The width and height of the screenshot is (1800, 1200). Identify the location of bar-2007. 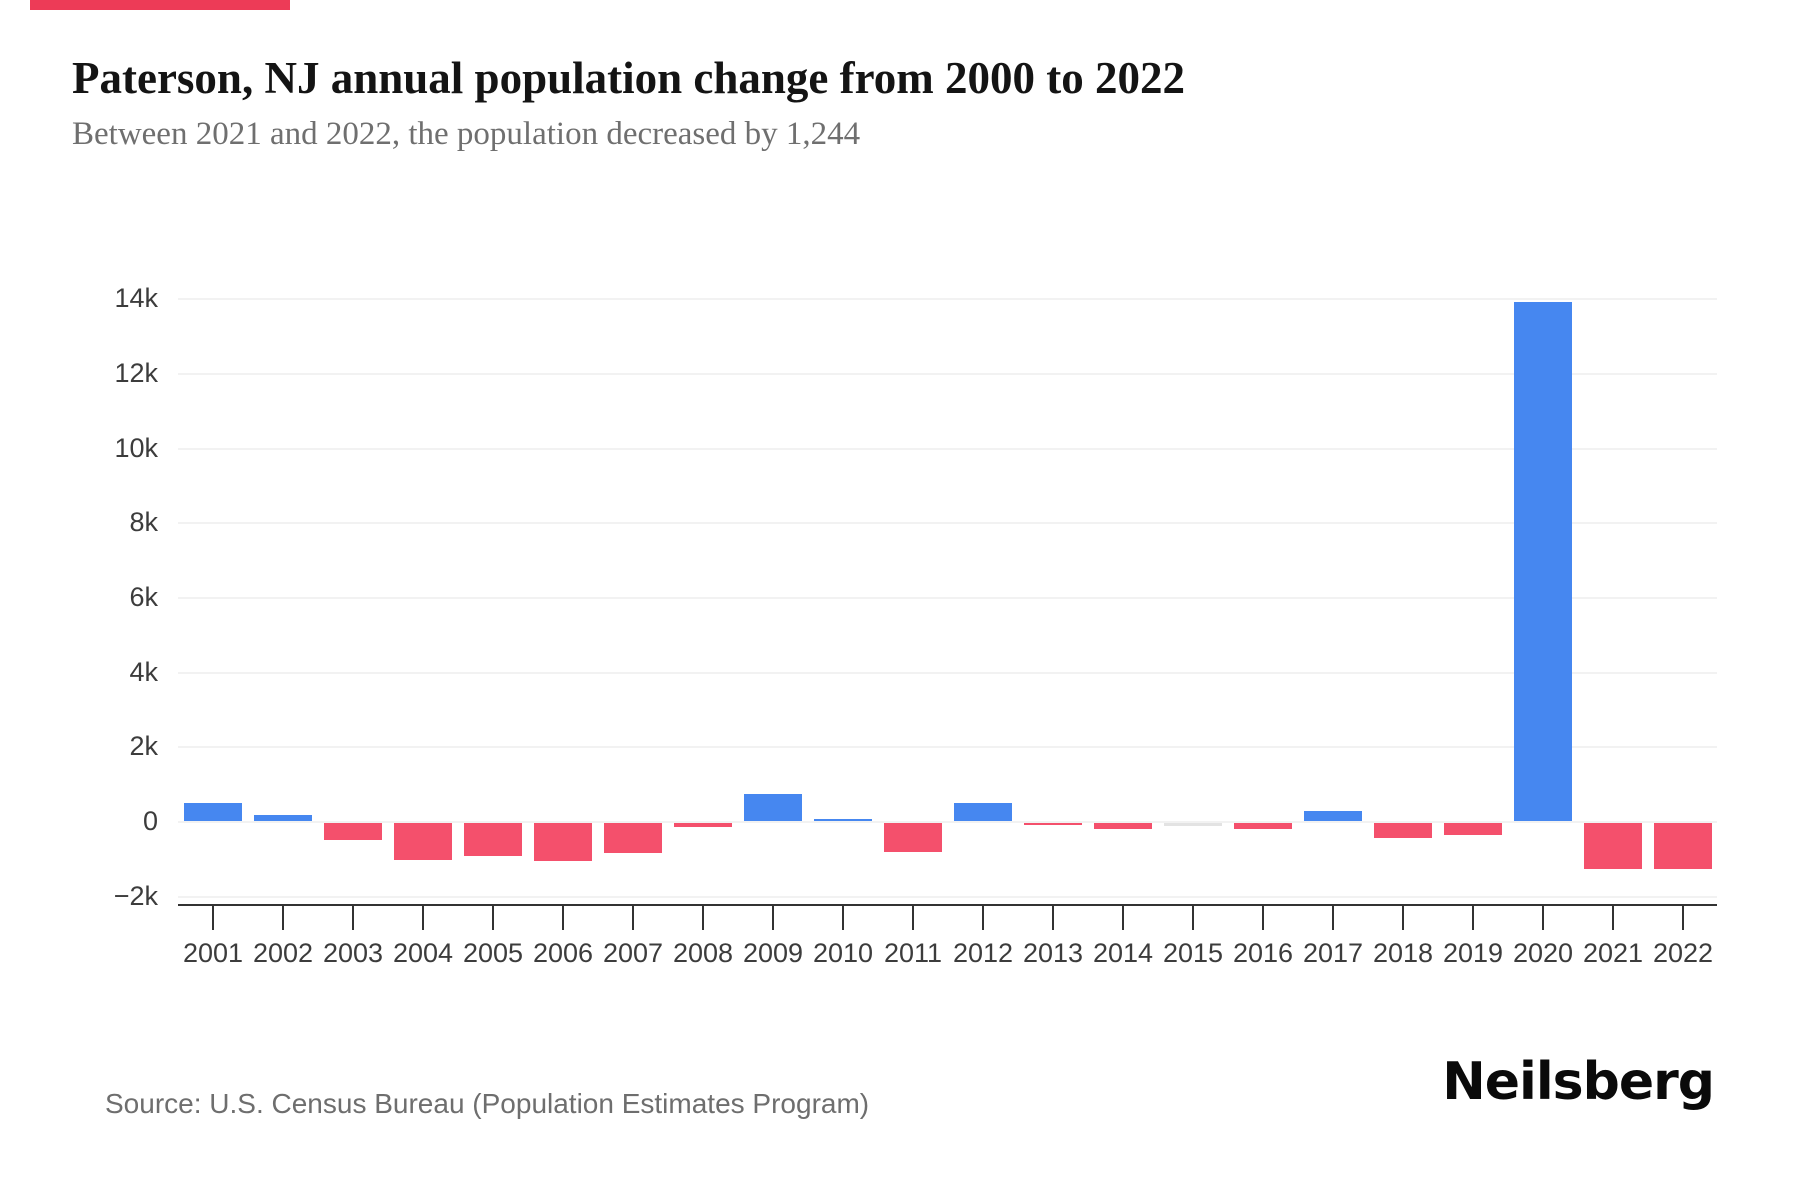
(633, 838).